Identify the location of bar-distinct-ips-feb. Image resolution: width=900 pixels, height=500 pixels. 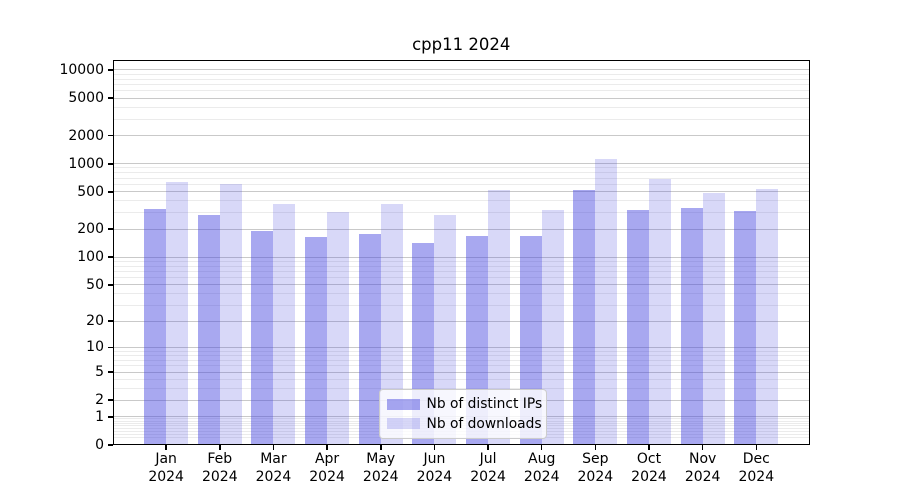
(208, 330).